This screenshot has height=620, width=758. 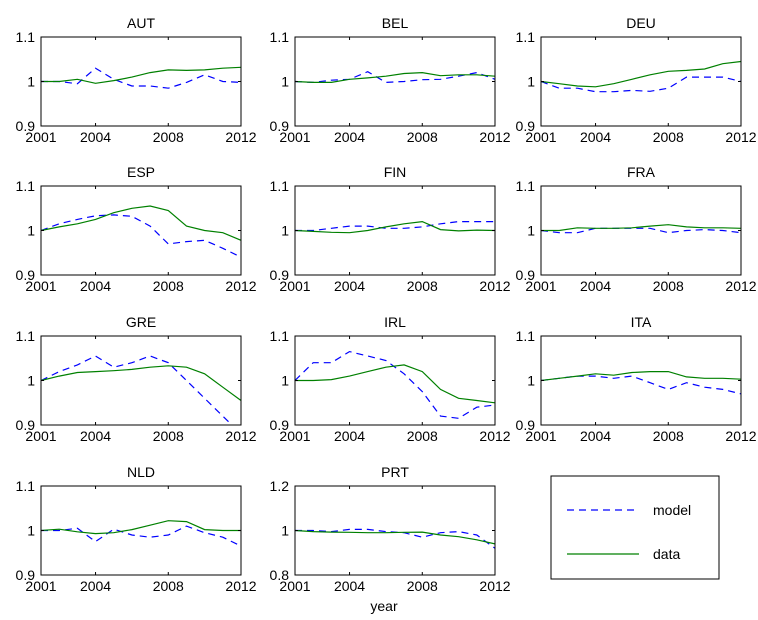 I want to click on subplot-deu: DEU 2001 2004 2008 2012 0.9 1 1.1, so click(x=636, y=80).